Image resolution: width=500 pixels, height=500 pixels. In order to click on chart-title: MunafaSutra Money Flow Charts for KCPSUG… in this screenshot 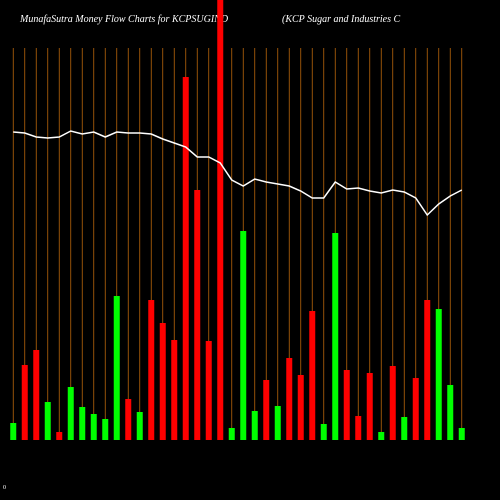, I will do `click(124, 19)`.